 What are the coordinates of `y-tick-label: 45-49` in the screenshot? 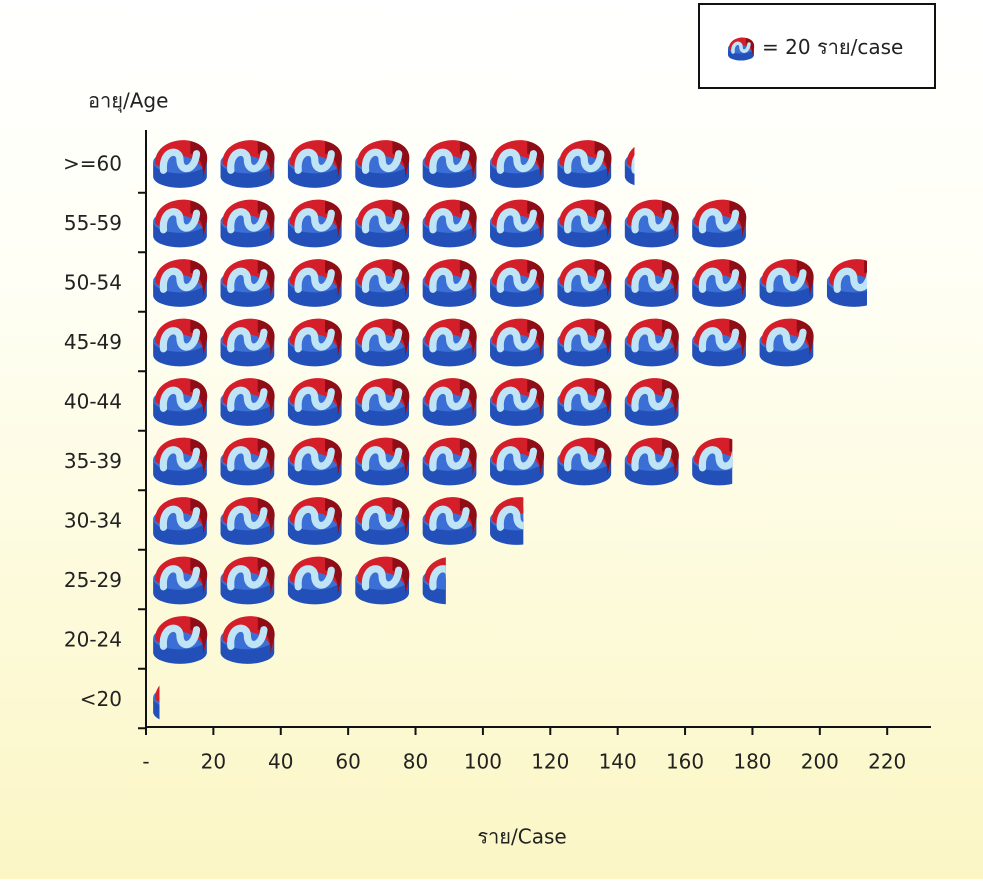 It's located at (93, 342).